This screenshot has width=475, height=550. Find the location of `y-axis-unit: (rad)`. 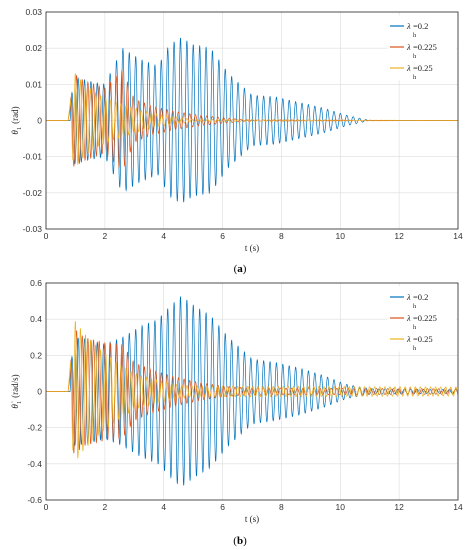

y-axis-unit: (rad) is located at coordinates (15, 115).